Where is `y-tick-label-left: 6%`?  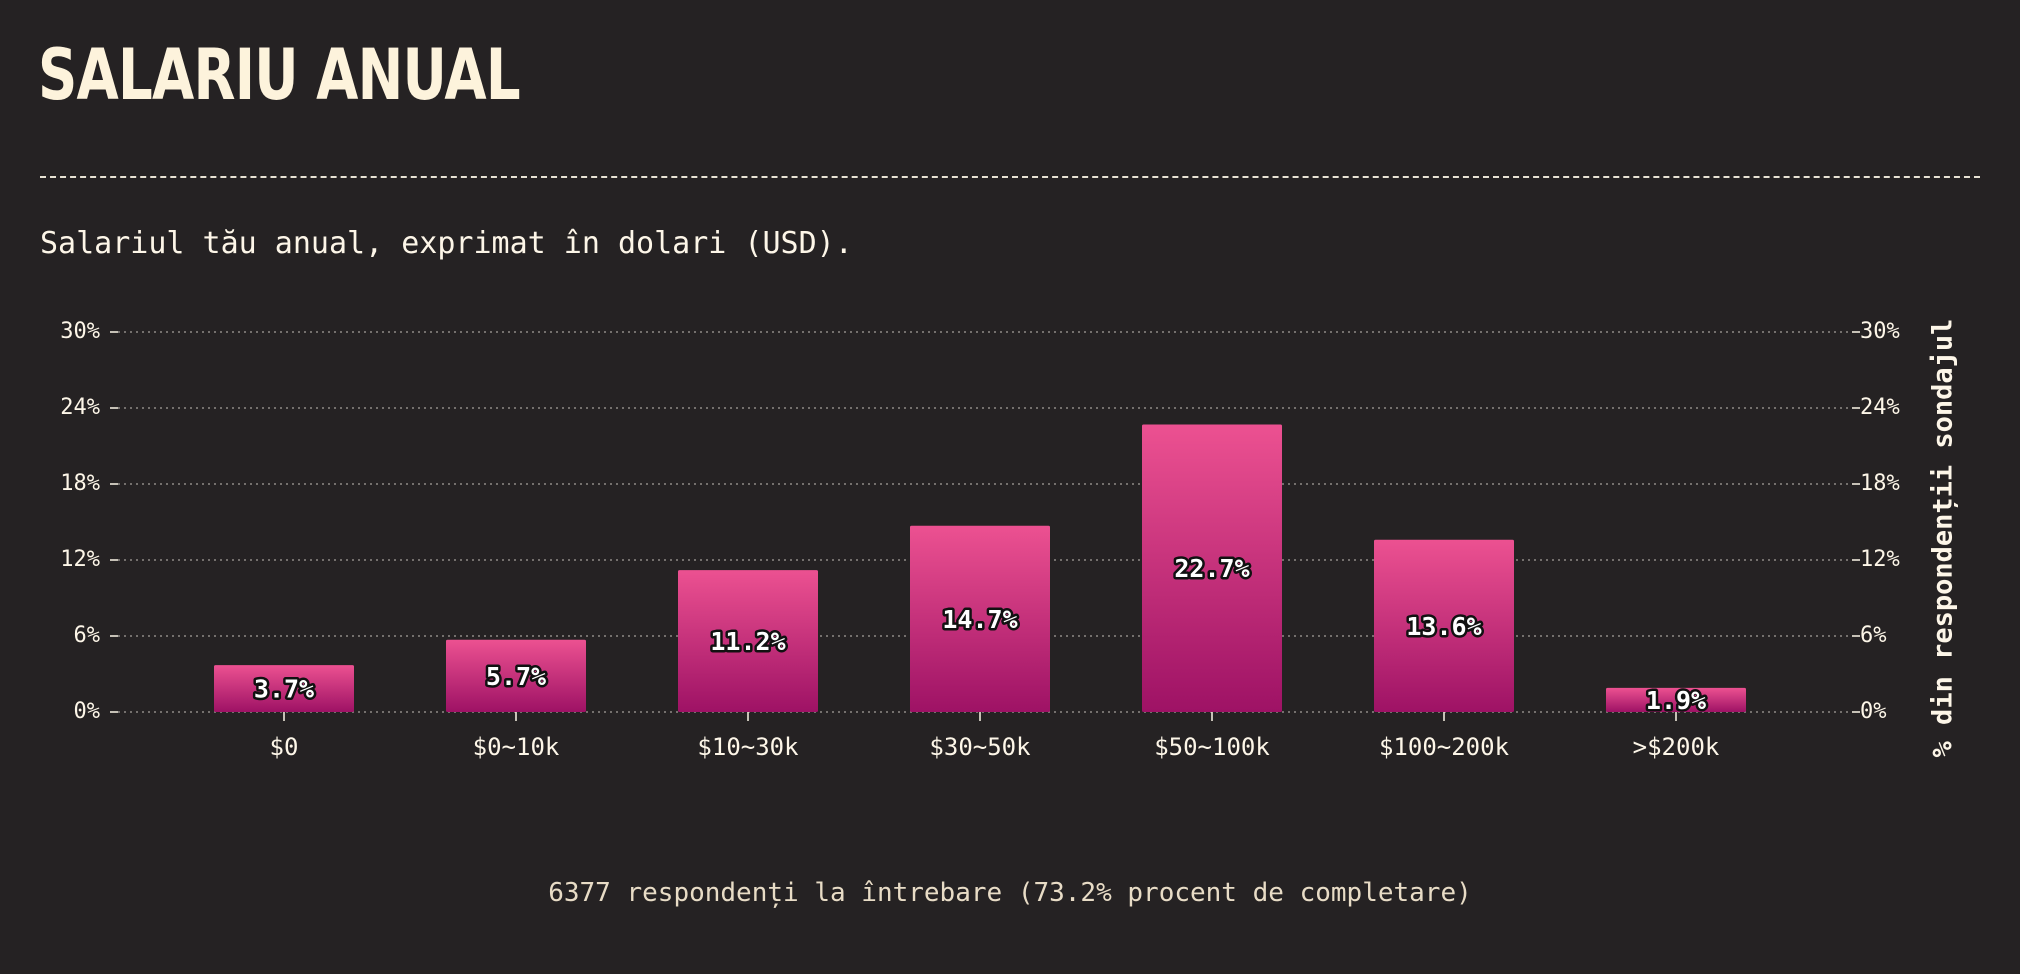 y-tick-label-left: 6% is located at coordinates (87, 635).